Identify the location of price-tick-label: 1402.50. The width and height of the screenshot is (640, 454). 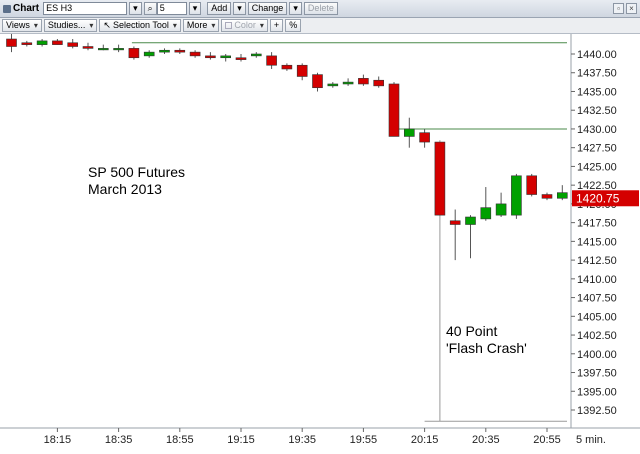
(597, 336).